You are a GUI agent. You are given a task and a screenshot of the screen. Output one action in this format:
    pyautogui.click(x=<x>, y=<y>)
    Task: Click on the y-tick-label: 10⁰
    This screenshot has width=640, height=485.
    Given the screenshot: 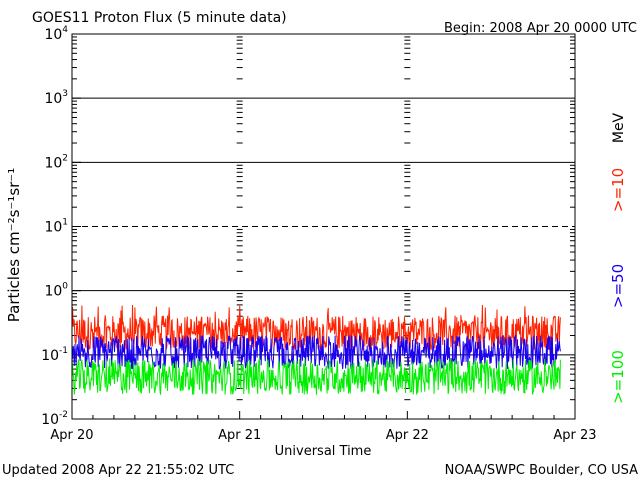 What is the action you would take?
    pyautogui.click(x=56, y=291)
    